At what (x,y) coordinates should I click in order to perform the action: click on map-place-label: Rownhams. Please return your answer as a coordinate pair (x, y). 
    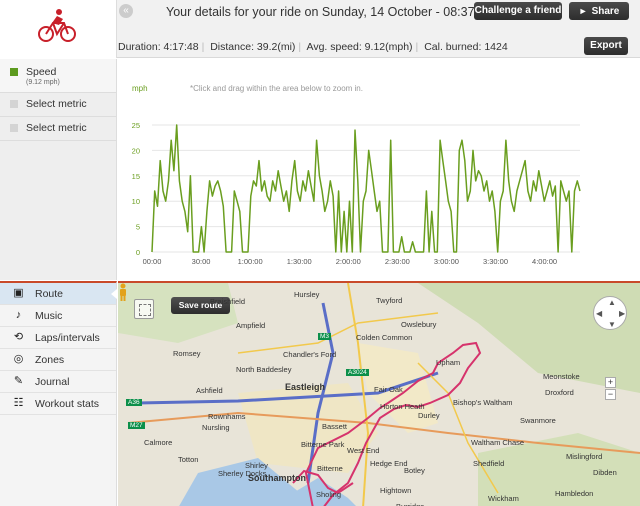
    Looking at the image, I should click on (227, 416).